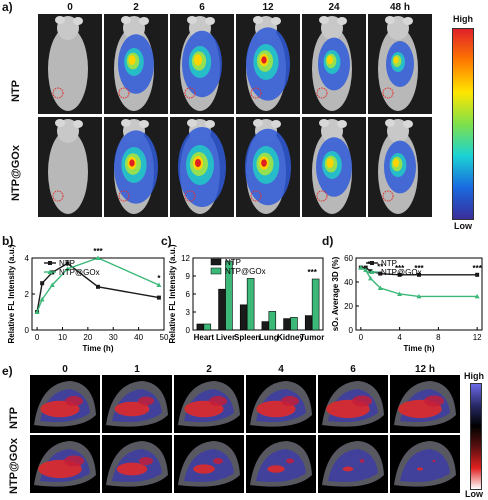  What do you see at coordinates (188, 312) in the screenshot?
I see `y-tick-label: 3` at bounding box center [188, 312].